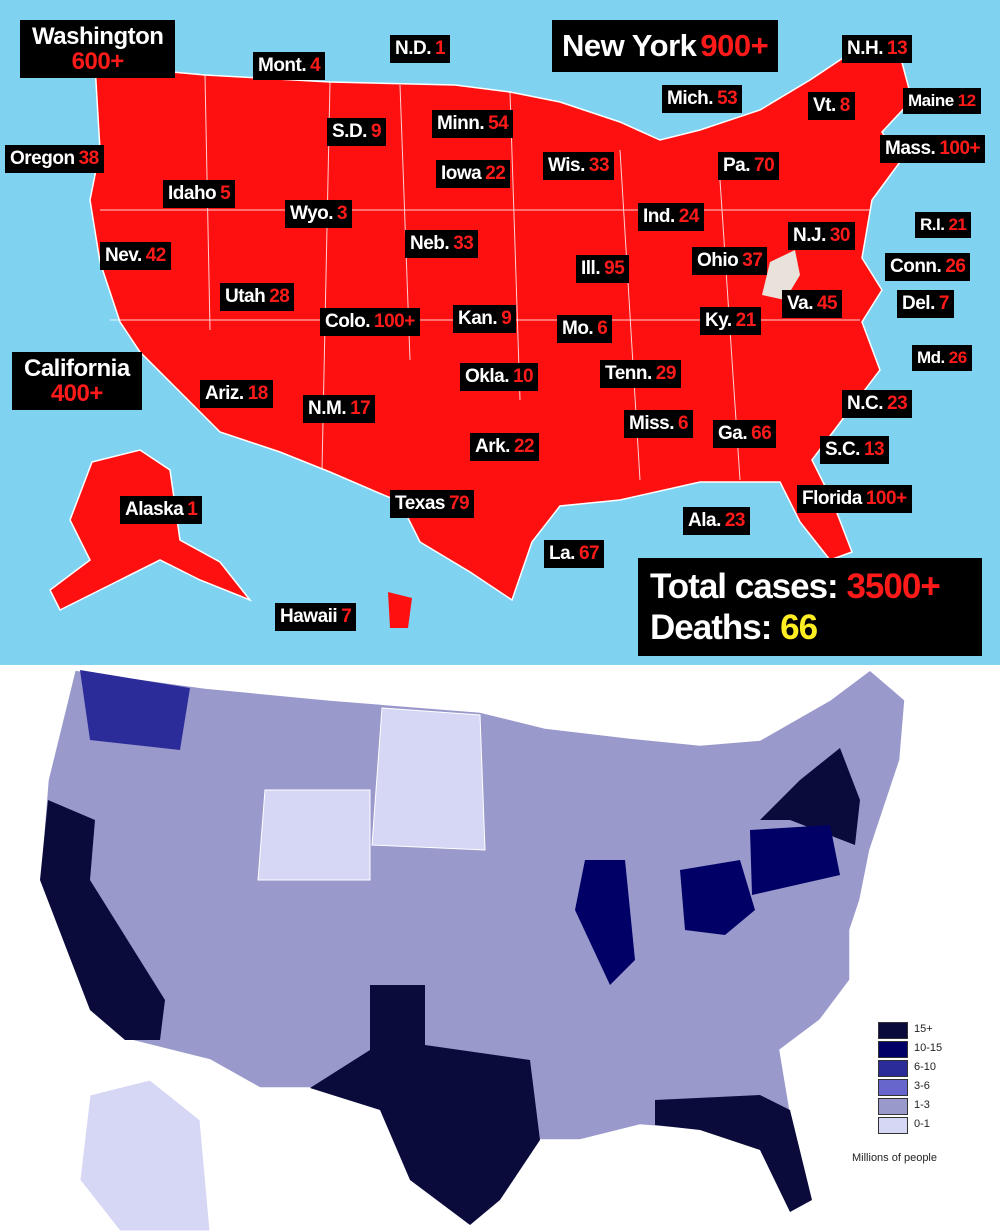 Image resolution: width=1000 pixels, height=1231 pixels. What do you see at coordinates (659, 216) in the screenshot?
I see `state-name: Ind.` at bounding box center [659, 216].